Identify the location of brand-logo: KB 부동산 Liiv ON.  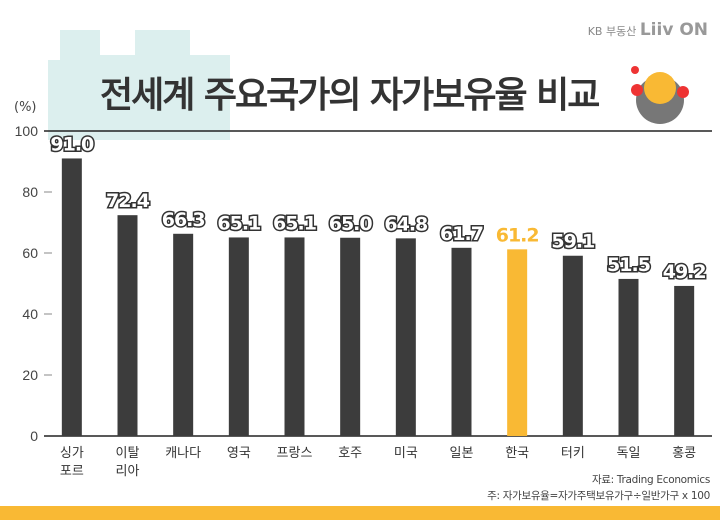
(648, 30).